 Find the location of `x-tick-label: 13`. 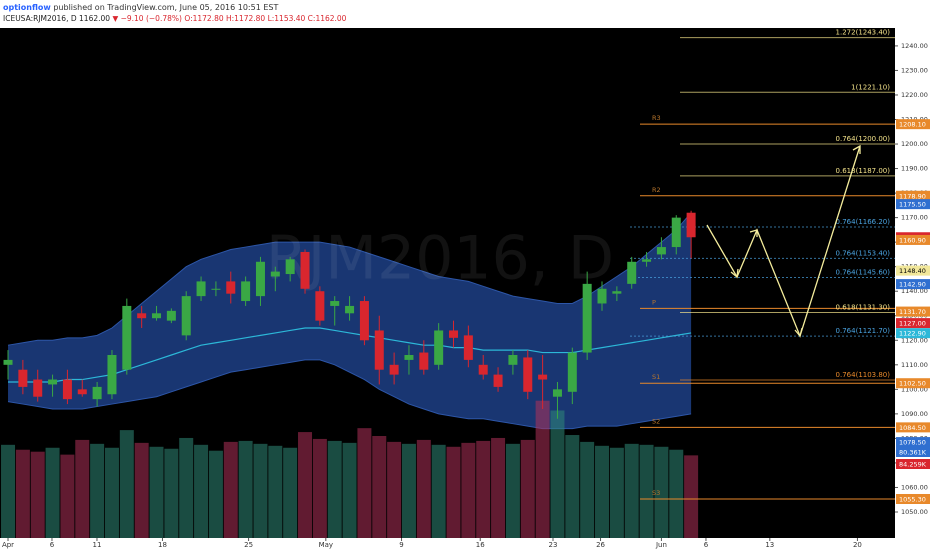

x-tick-label: 13 is located at coordinates (769, 545).